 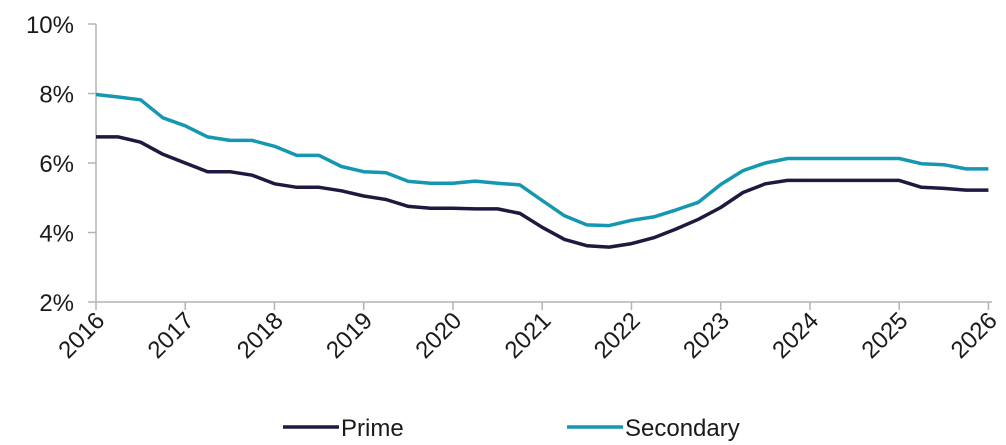 What do you see at coordinates (349, 335) in the screenshot?
I see `x-tick-label: 2019` at bounding box center [349, 335].